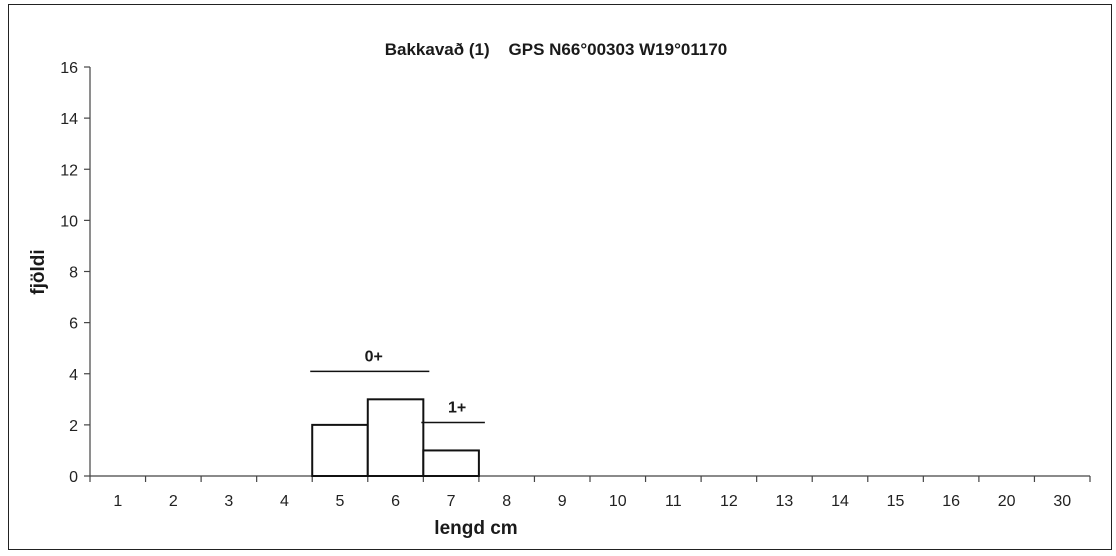 This screenshot has width=1116, height=556. Describe the element at coordinates (69, 221) in the screenshot. I see `y-tick-label: 10` at that location.